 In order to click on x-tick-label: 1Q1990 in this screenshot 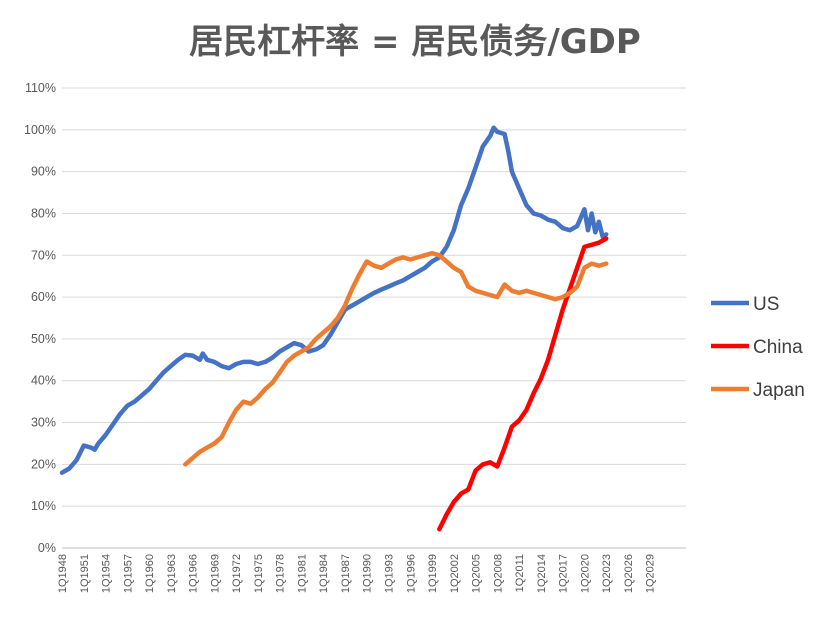, I will do `click(368, 573)`.